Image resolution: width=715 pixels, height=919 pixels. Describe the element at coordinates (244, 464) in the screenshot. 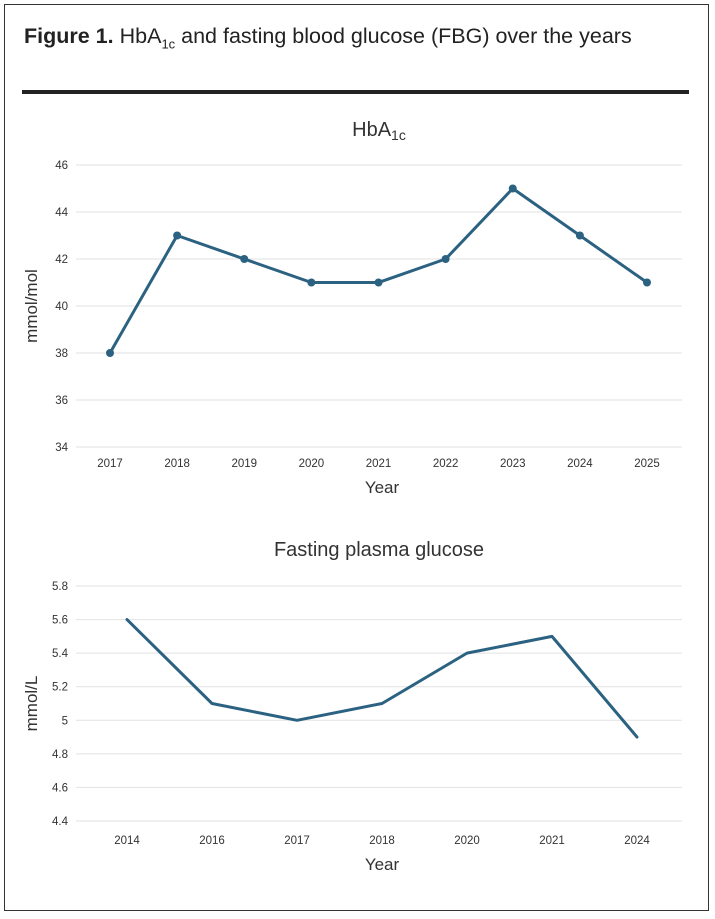

I see `x-tick-label: 2019` at that location.